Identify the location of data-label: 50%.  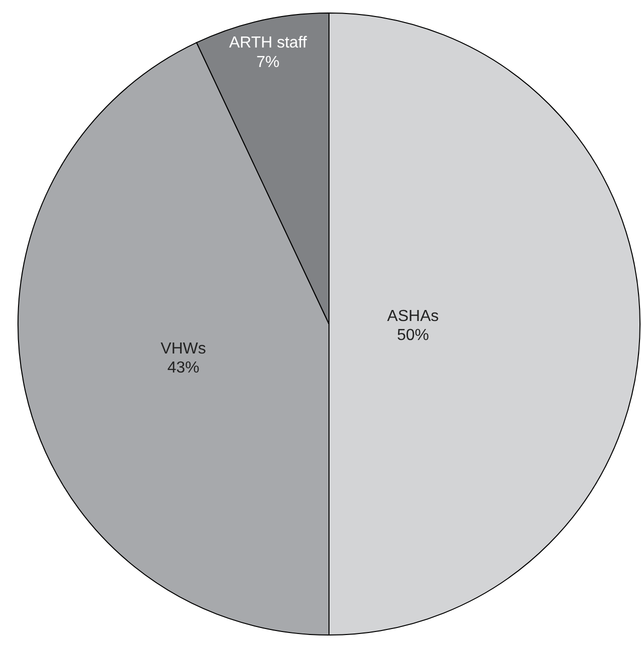
(412, 335).